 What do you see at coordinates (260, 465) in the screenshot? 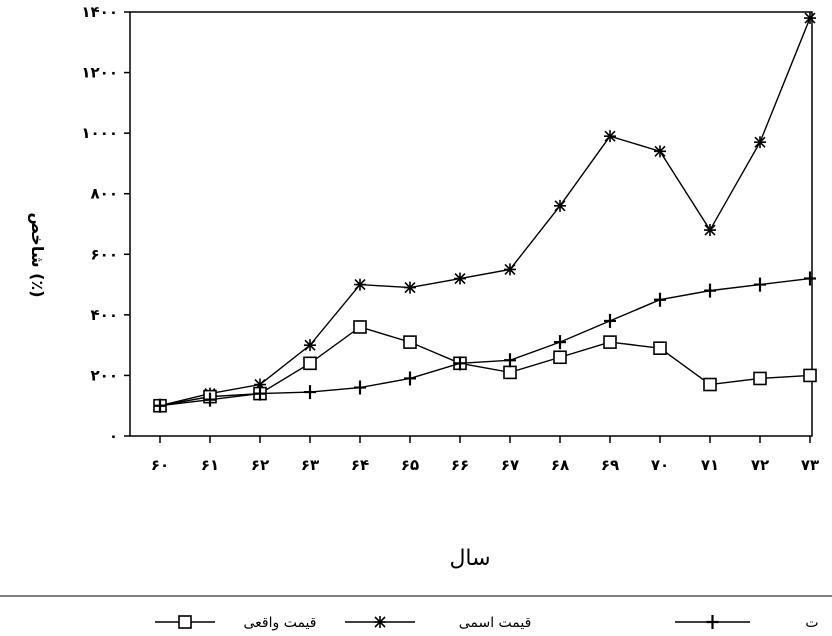
I see `x-tick-label: ۶٢` at bounding box center [260, 465].